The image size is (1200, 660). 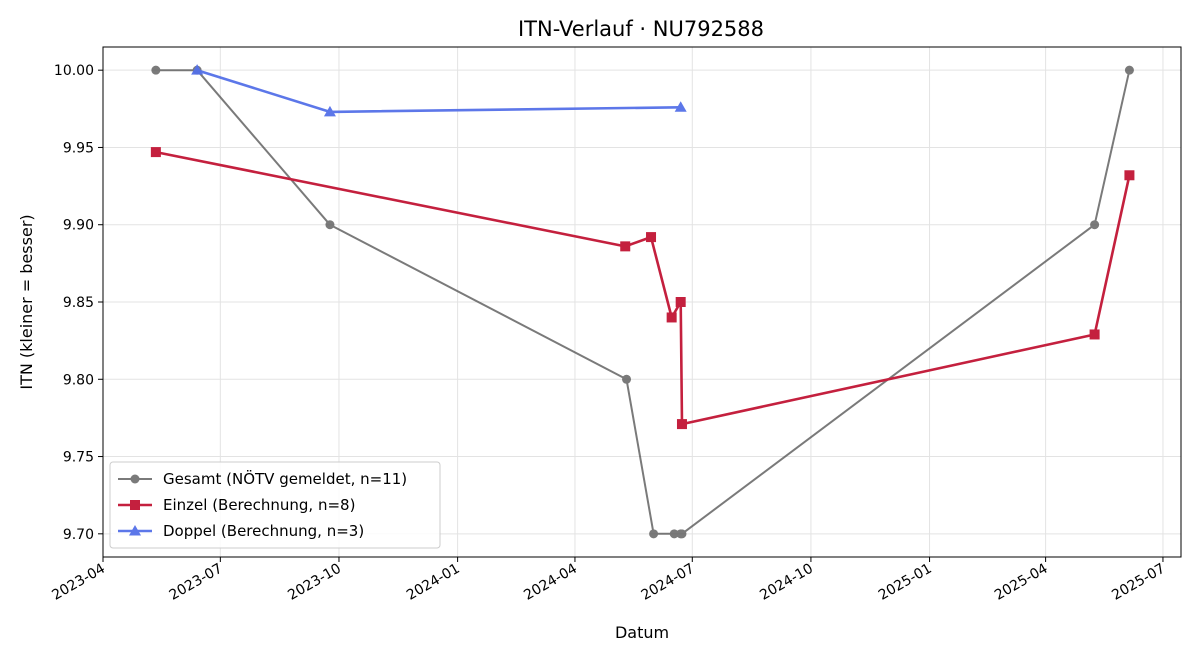 What do you see at coordinates (550, 582) in the screenshot?
I see `x-tick-label: 2024-04` at bounding box center [550, 582].